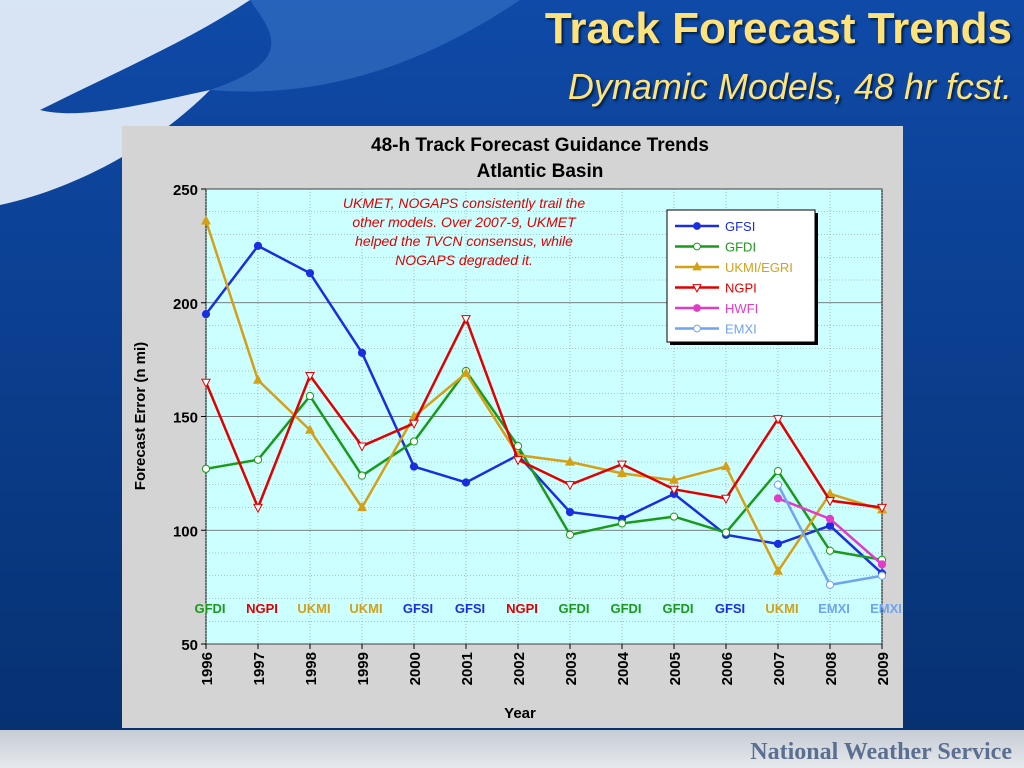  What do you see at coordinates (365, 608) in the screenshot?
I see `best-model-label: UKMI` at bounding box center [365, 608].